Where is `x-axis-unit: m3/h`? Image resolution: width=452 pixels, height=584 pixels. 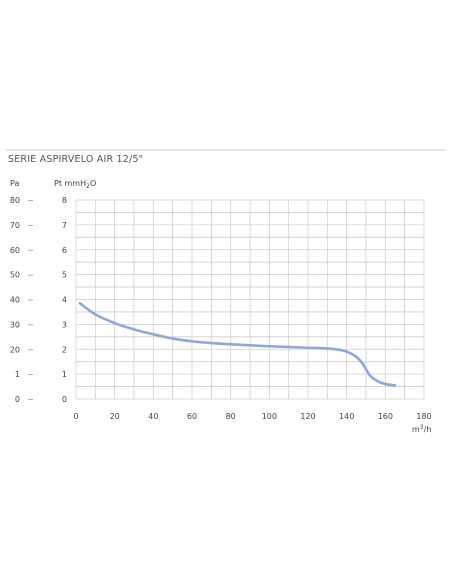 x-axis-unit: m3/h is located at coordinates (421, 429).